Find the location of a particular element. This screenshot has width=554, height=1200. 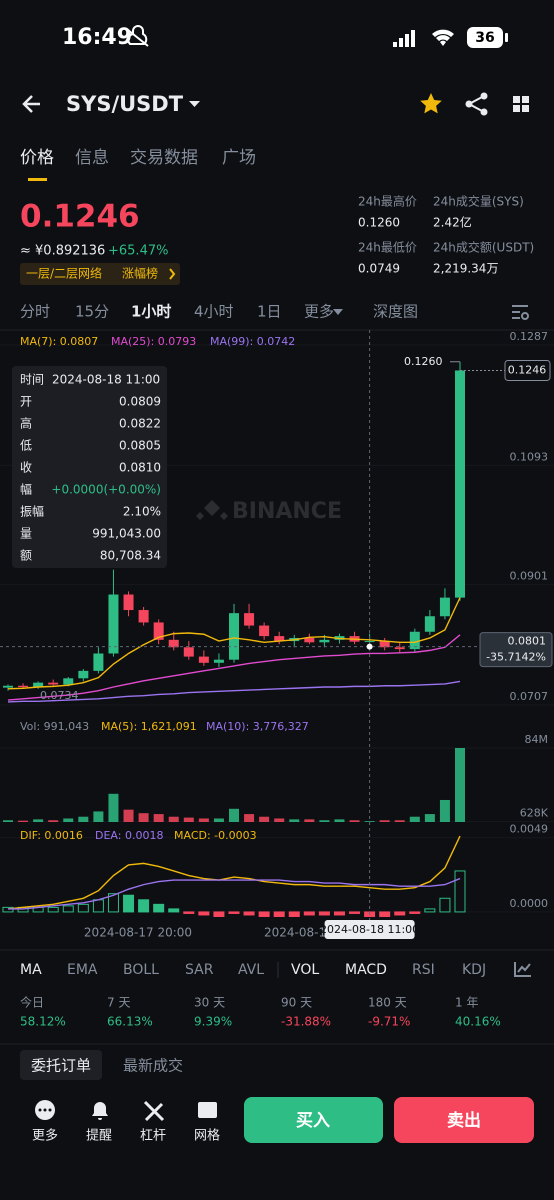

tag-arrow is located at coordinates (172, 274).